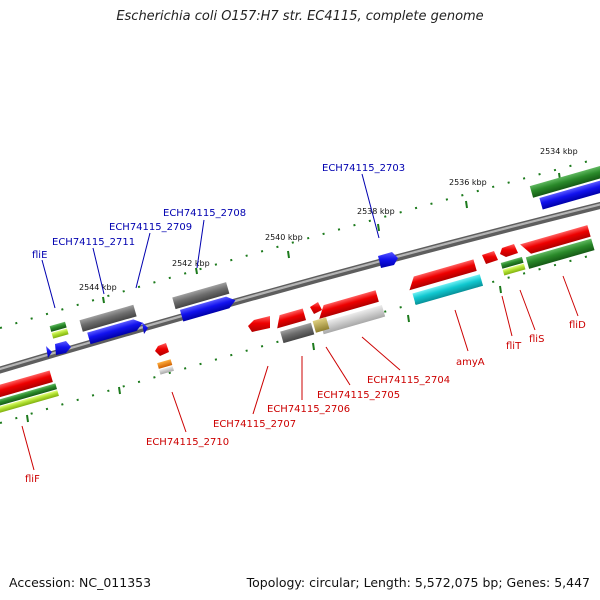 This screenshot has width=600, height=600. I want to click on feature-flie-lime, so click(60, 333).